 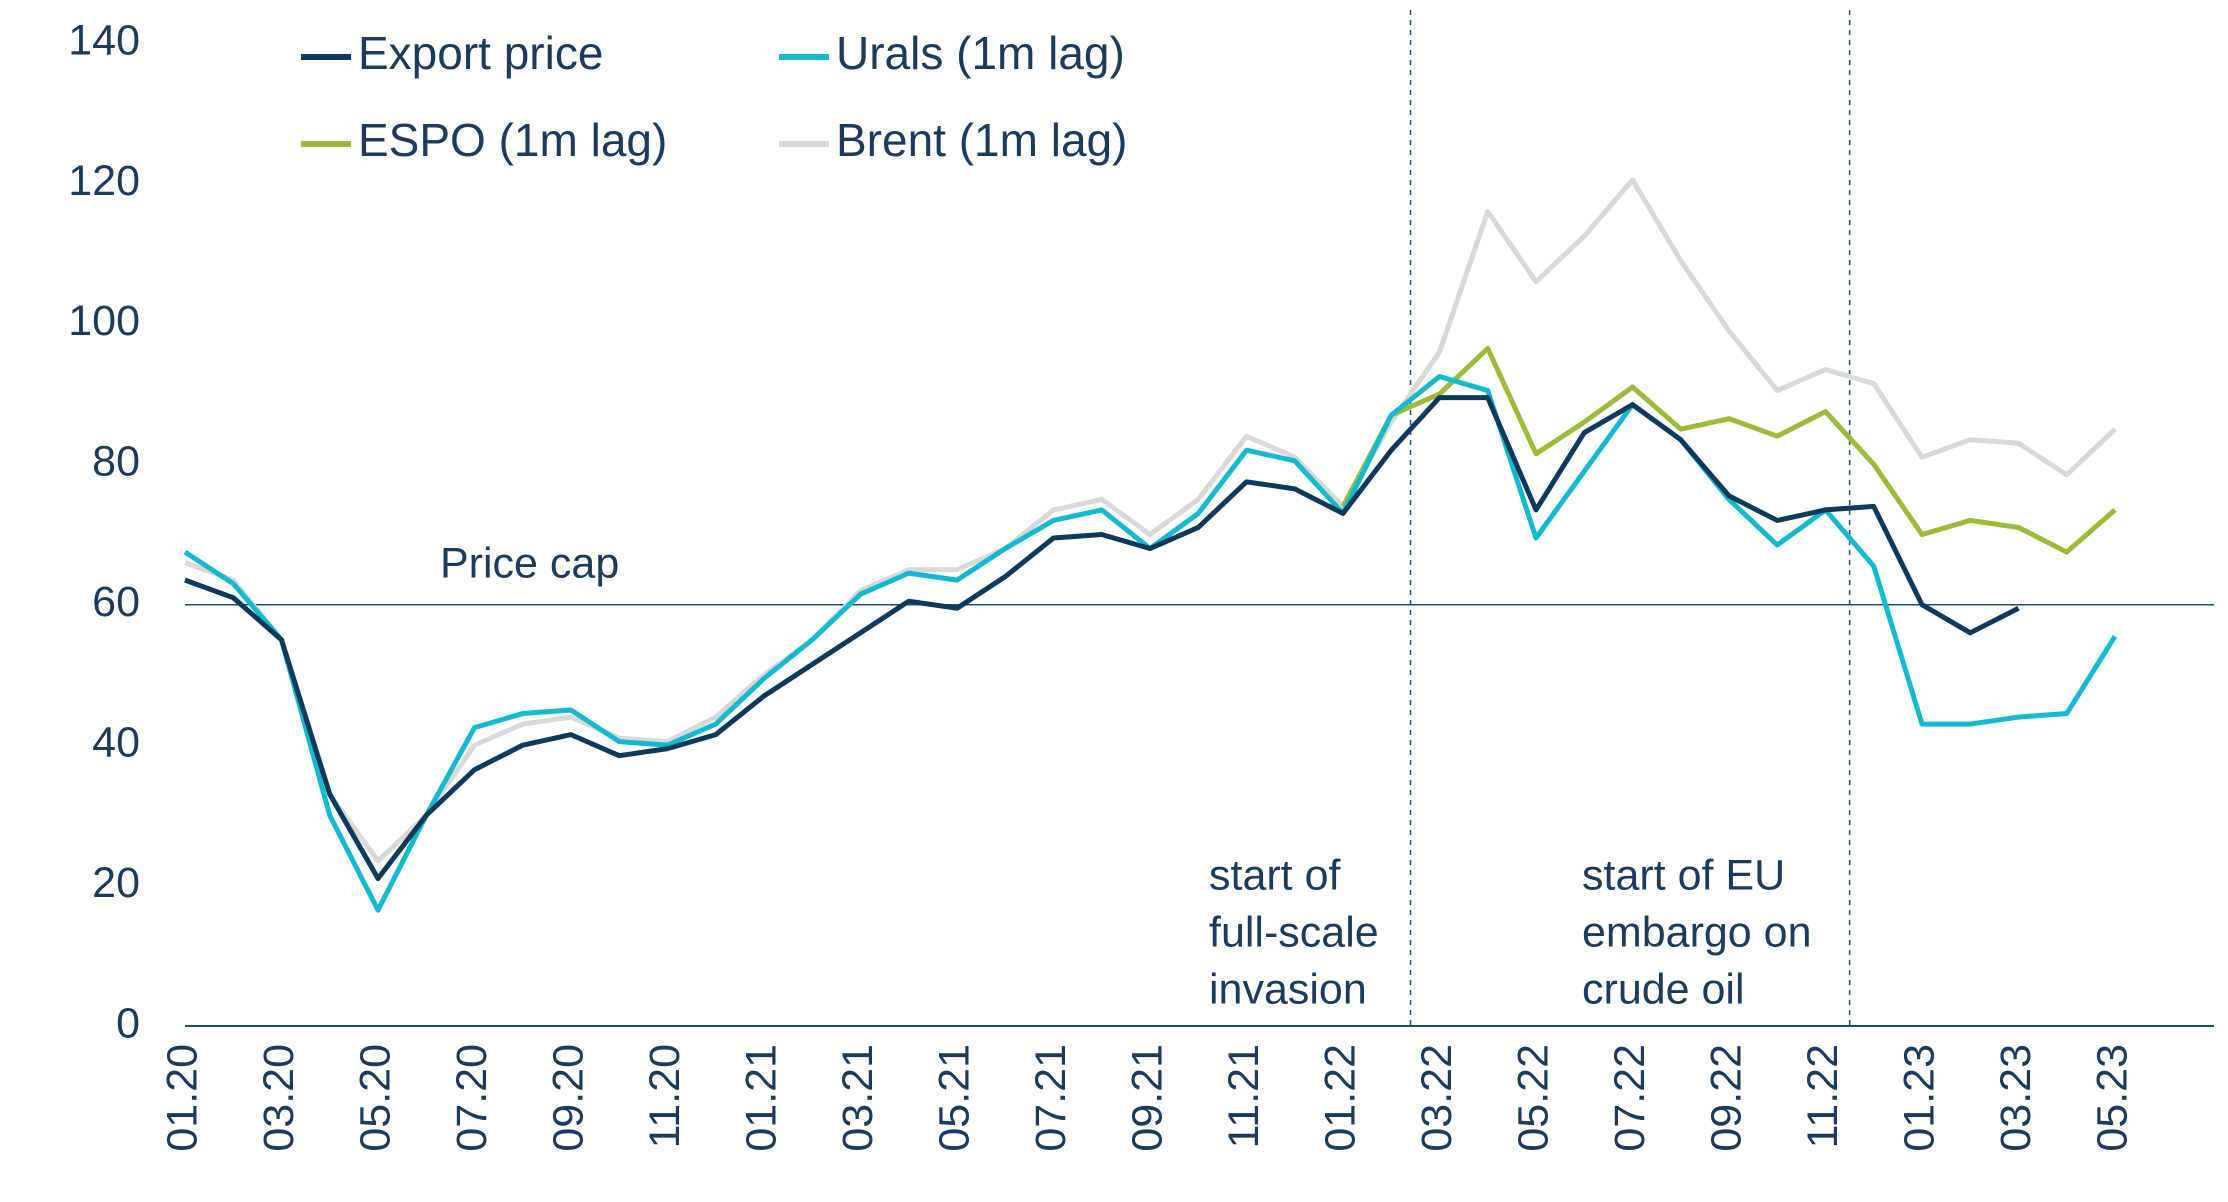 What do you see at coordinates (128, 1023) in the screenshot?
I see `y-tick-label: 0` at bounding box center [128, 1023].